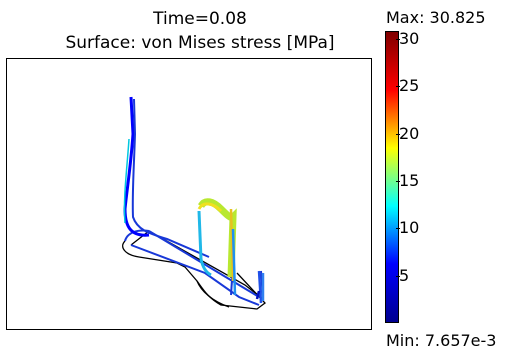  I want to click on frame-edges, so click(194, 267).